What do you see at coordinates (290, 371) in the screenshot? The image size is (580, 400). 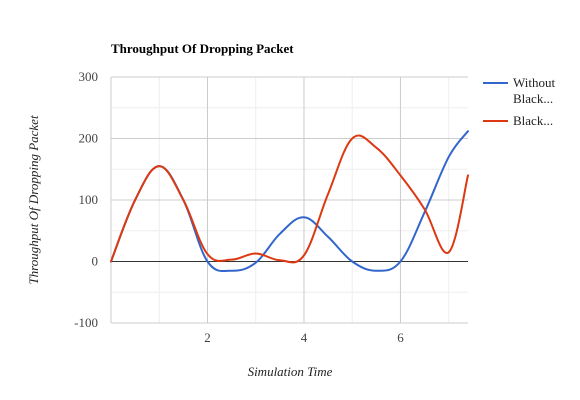 I see `x-axis-label: Simulation Time` at bounding box center [290, 371].